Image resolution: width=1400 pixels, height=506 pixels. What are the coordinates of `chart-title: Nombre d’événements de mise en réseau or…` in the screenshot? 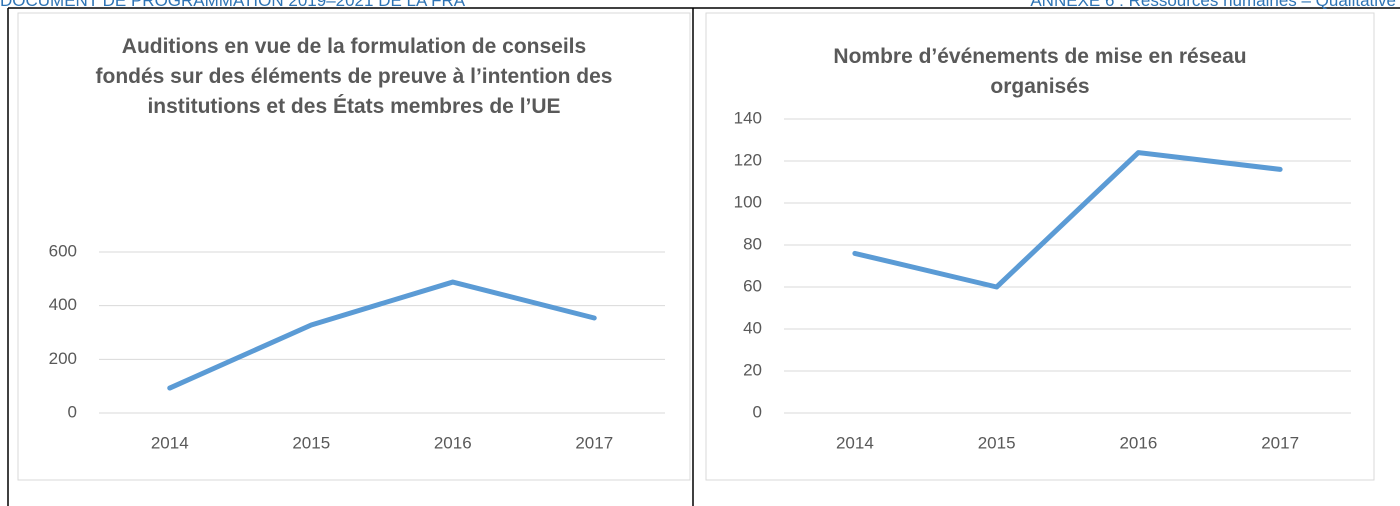 It's located at (1040, 71).